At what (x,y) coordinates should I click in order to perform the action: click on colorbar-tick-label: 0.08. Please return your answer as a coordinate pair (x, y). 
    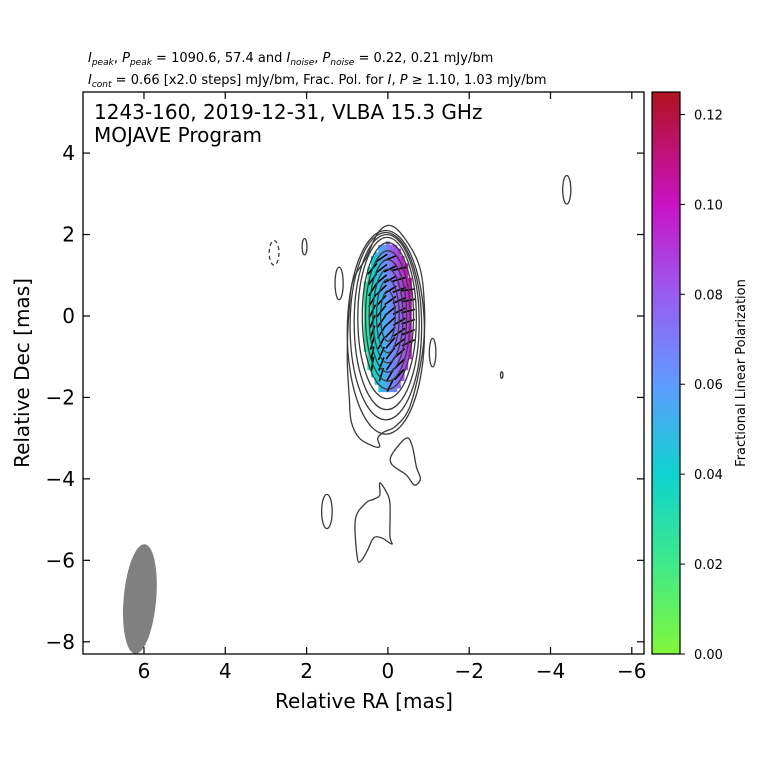
    Looking at the image, I should click on (708, 295).